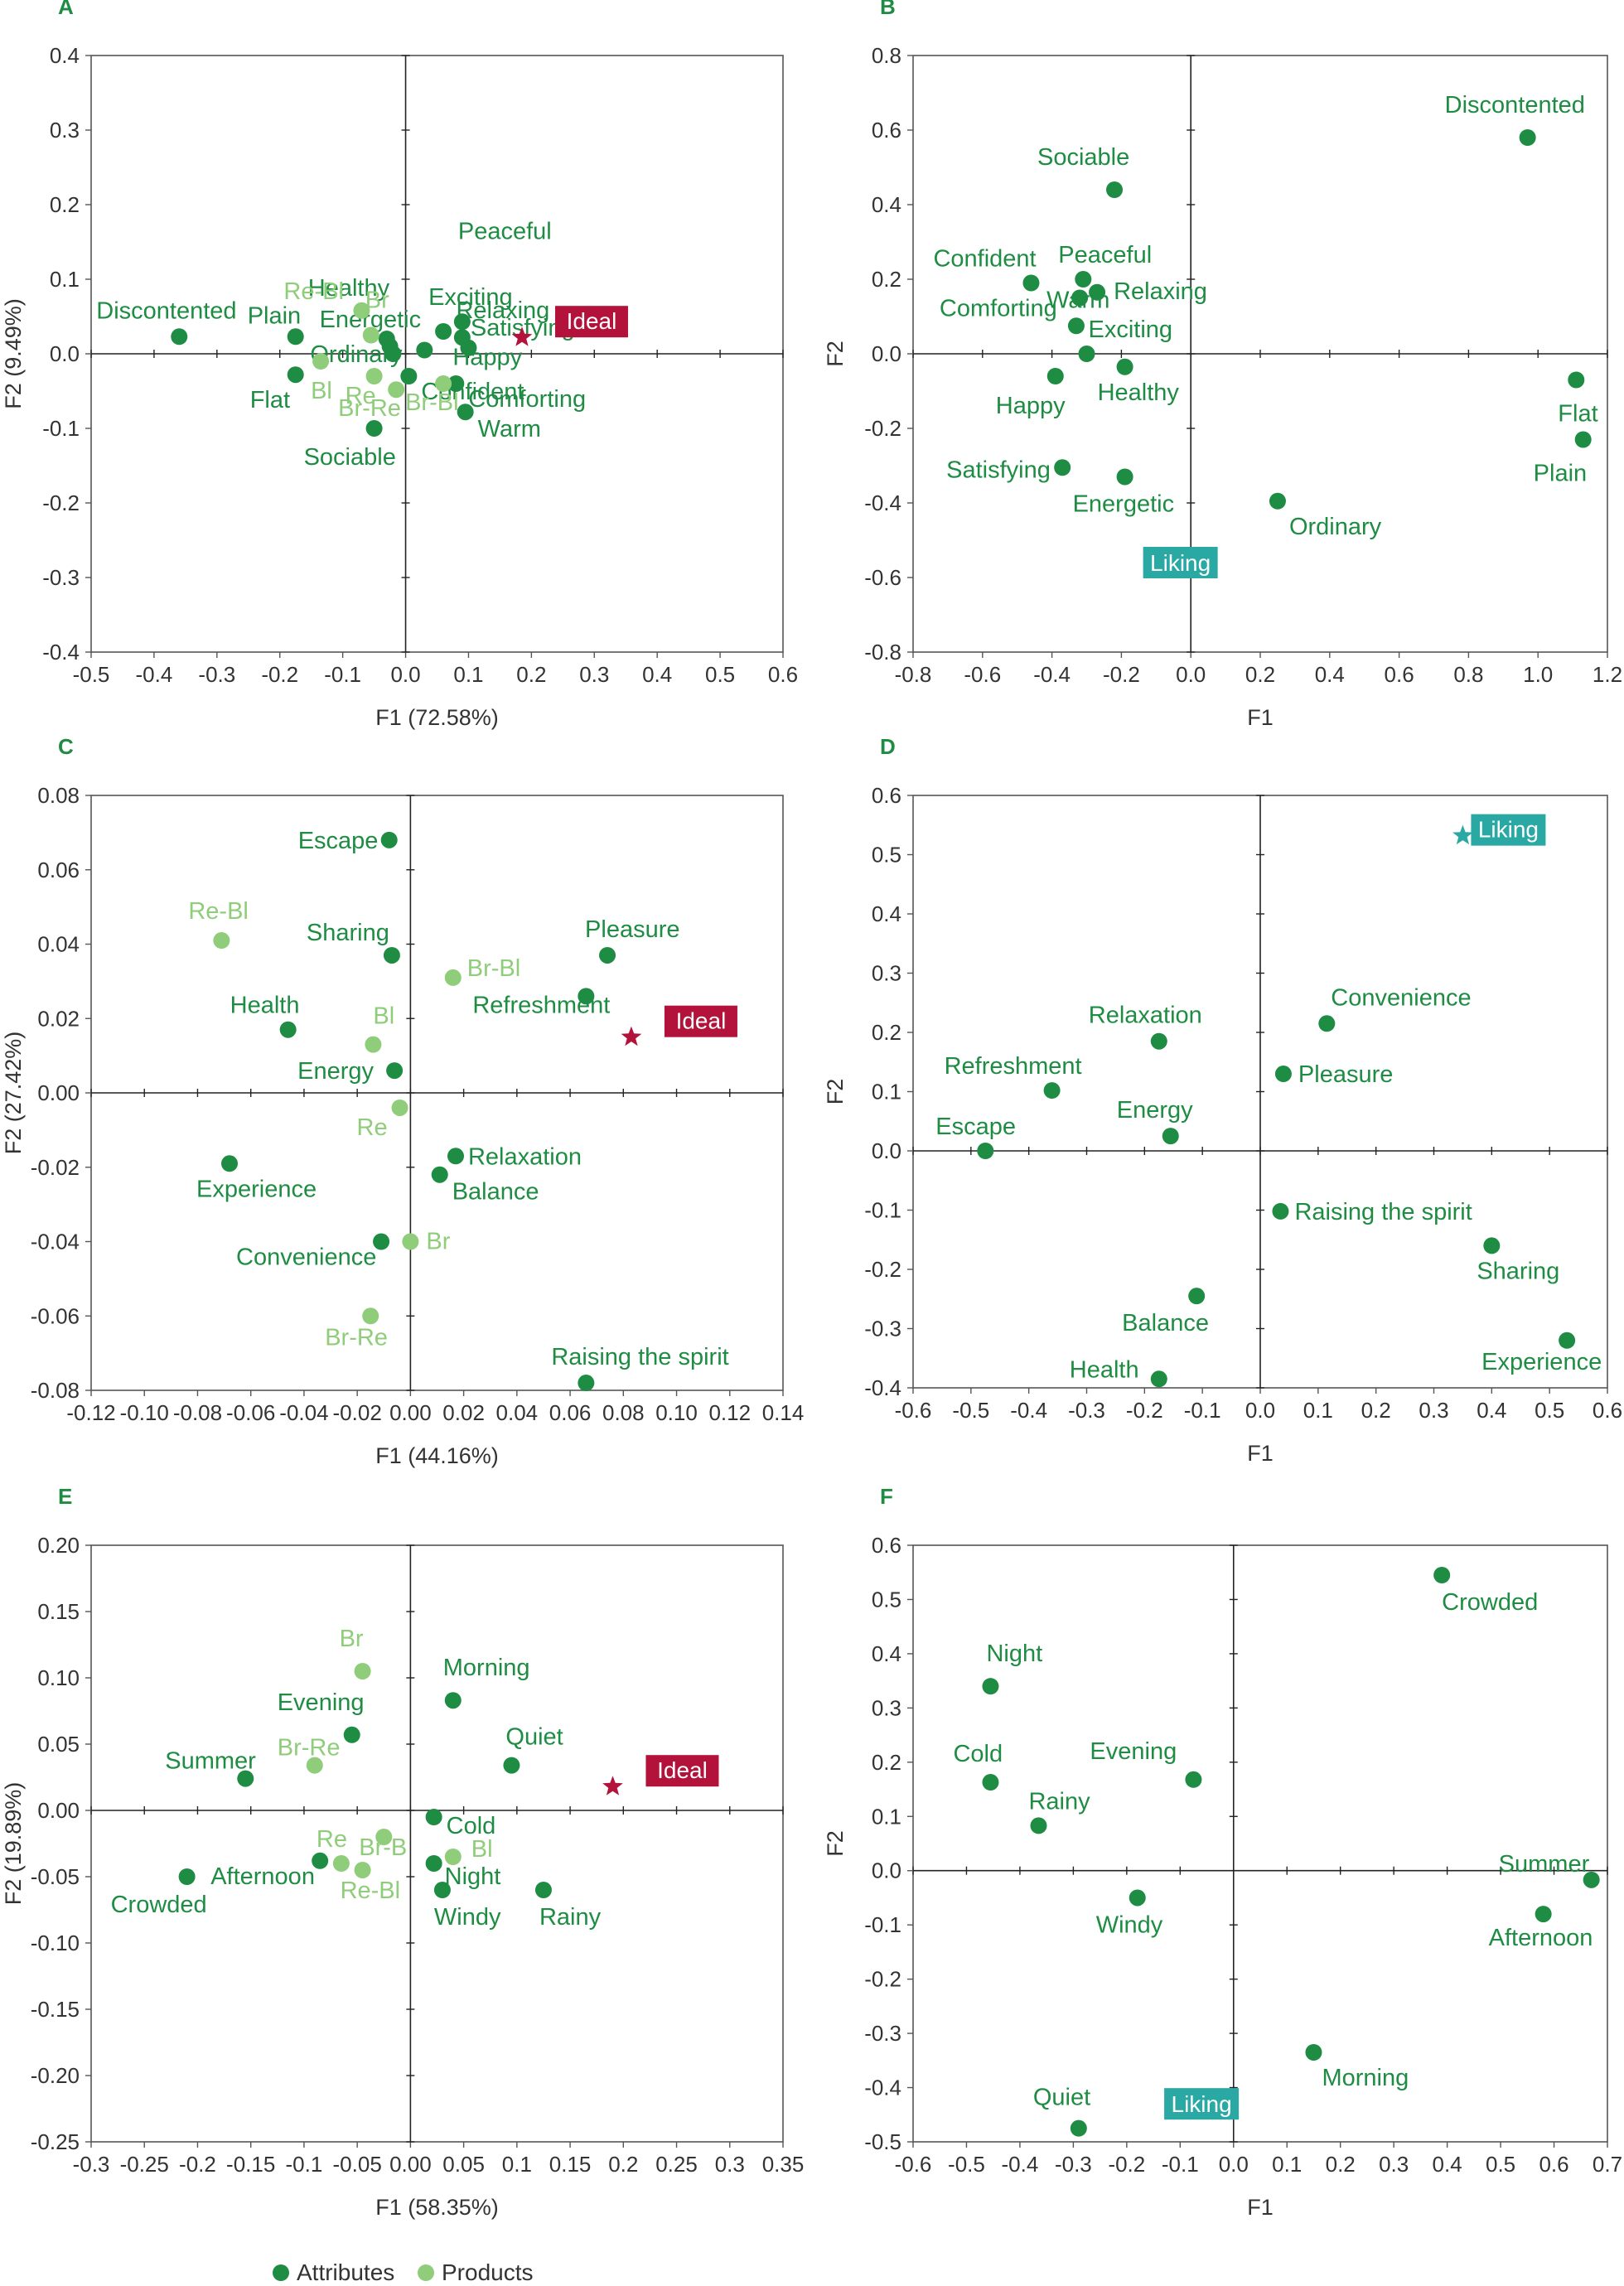 This screenshot has height=2286, width=1624. What do you see at coordinates (381, 1242) in the screenshot?
I see `attribute-point-convenience` at bounding box center [381, 1242].